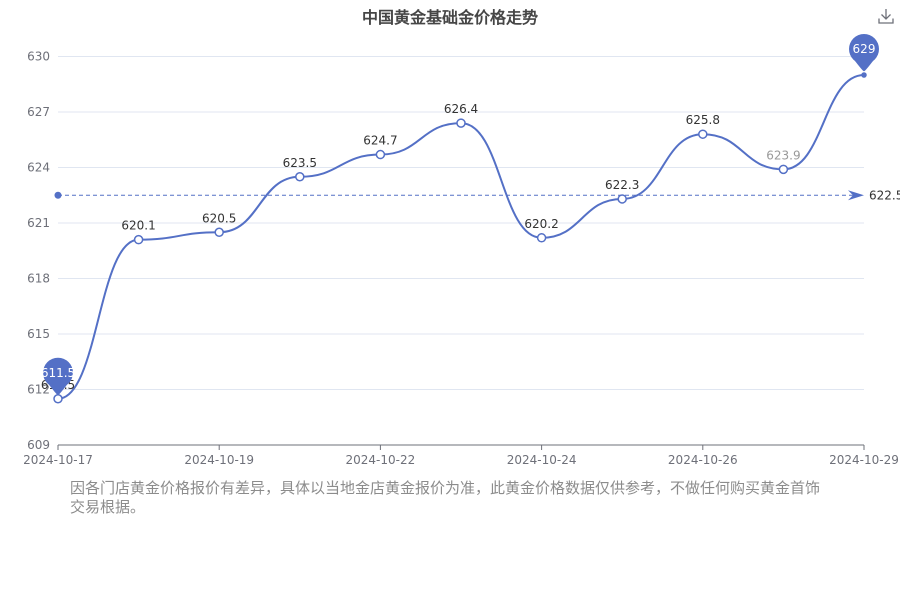 The height and width of the screenshot is (600, 900). Describe the element at coordinates (38, 445) in the screenshot. I see `y-tick-label: 609` at that location.